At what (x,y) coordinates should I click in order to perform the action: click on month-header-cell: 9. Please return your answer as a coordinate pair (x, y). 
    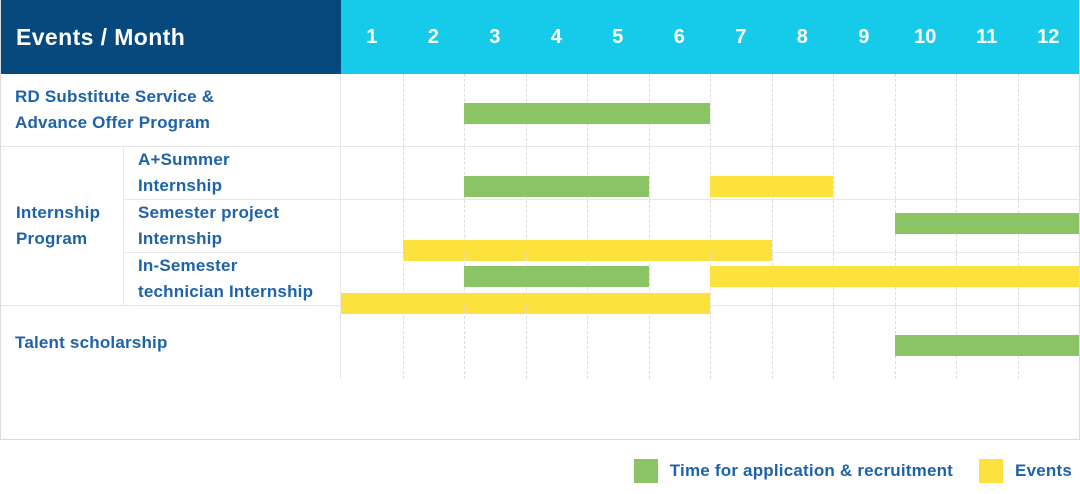
    Looking at the image, I should click on (864, 36).